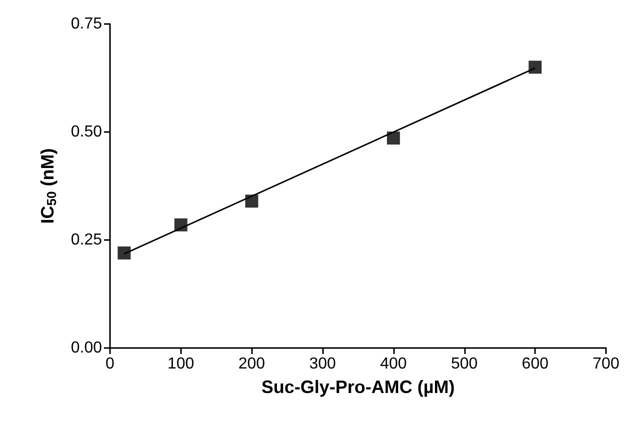 This screenshot has width=628, height=421. Describe the element at coordinates (606, 364) in the screenshot. I see `x-tick-label: 700` at that location.